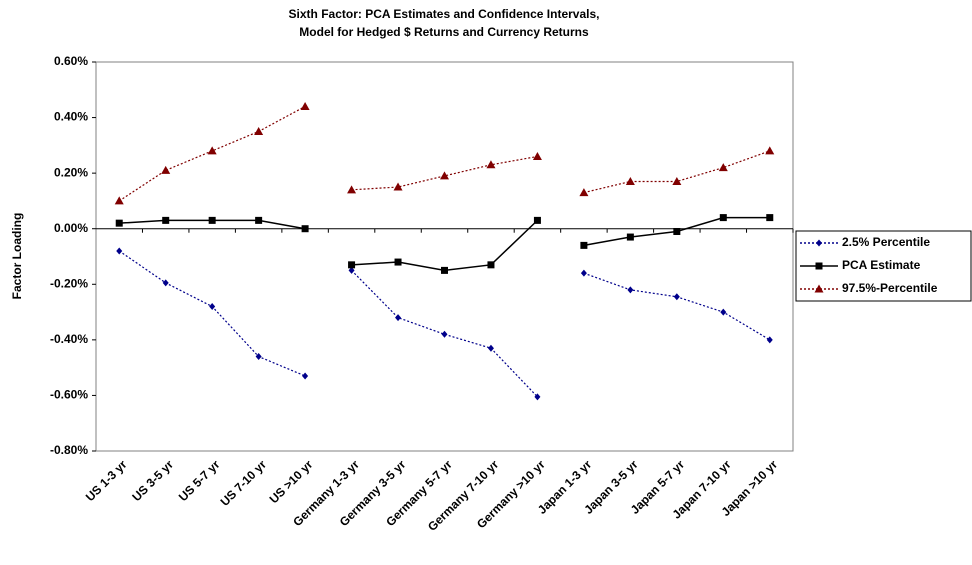  Describe the element at coordinates (881, 265) in the screenshot. I see `legend-label: PCA Estimate` at that location.